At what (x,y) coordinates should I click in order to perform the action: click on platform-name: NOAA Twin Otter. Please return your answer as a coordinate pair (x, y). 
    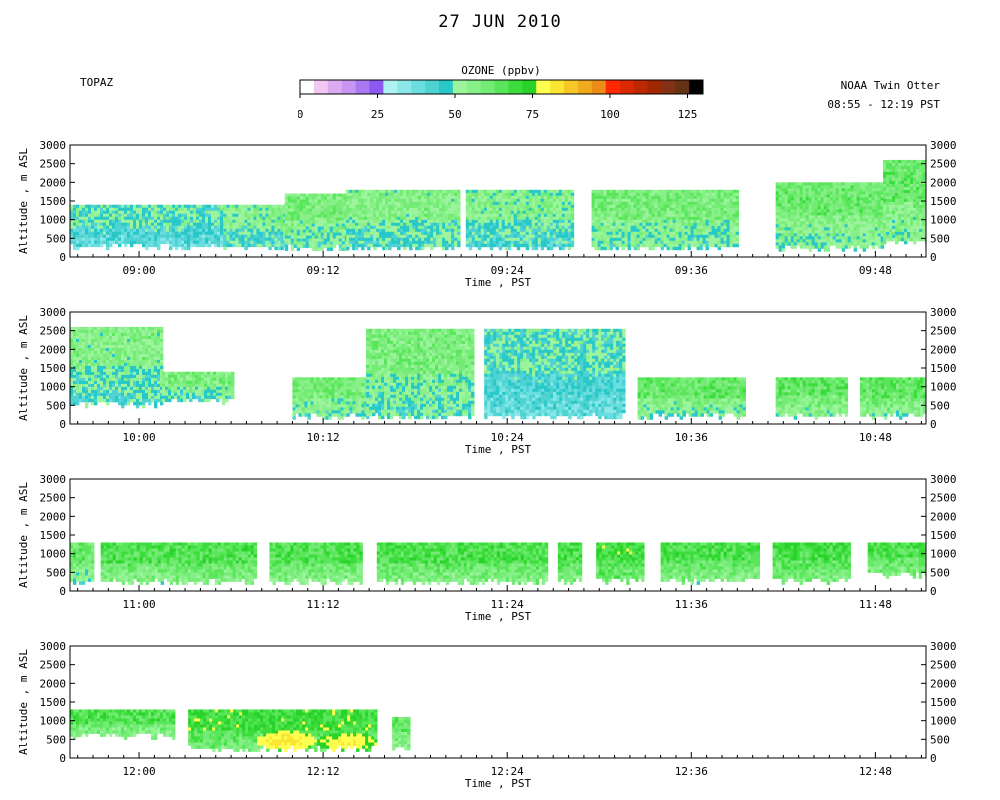
    Looking at the image, I should click on (890, 85).